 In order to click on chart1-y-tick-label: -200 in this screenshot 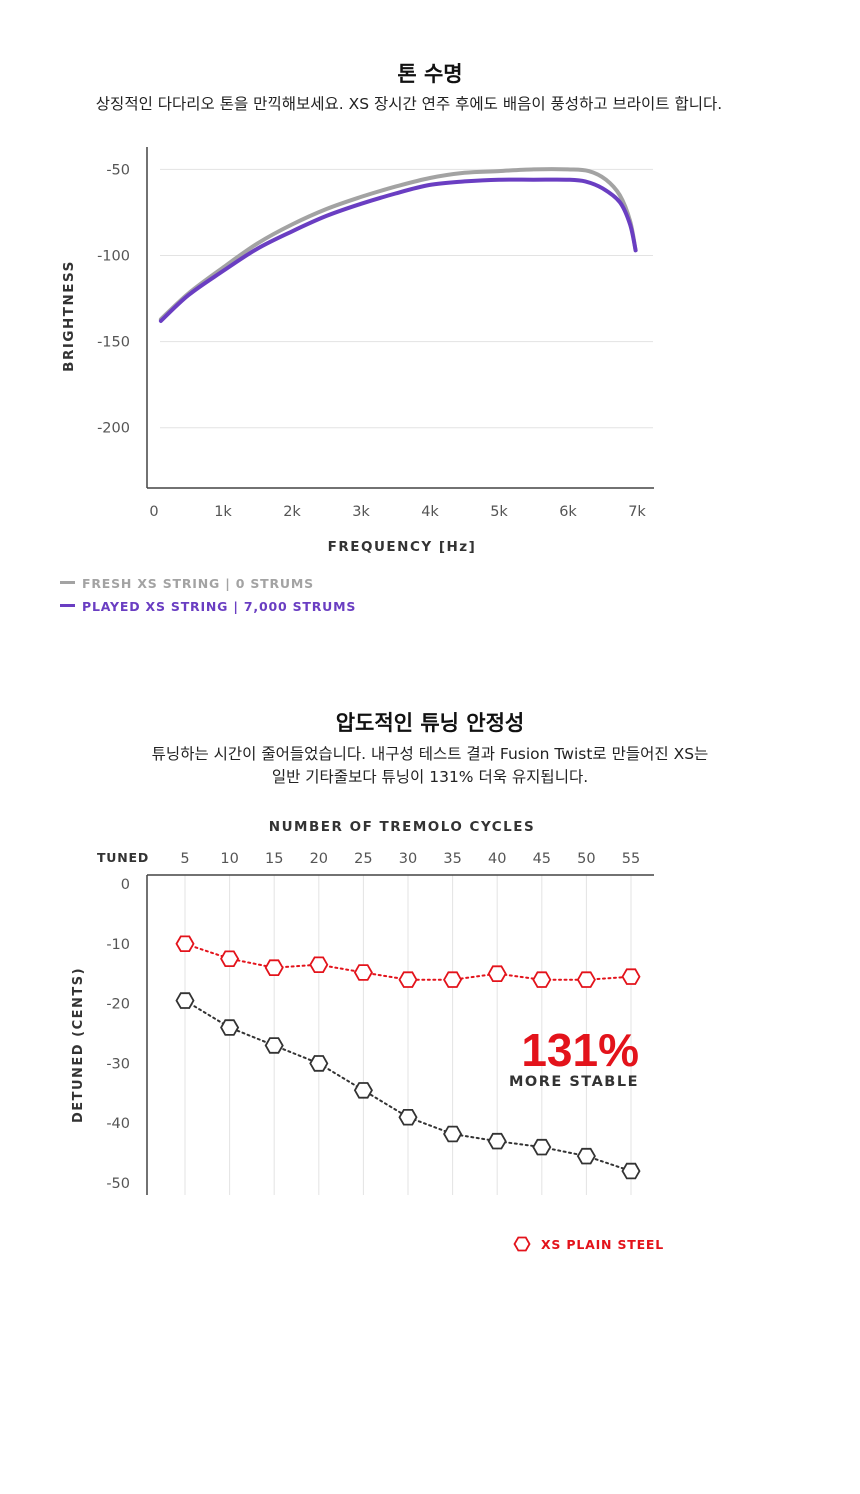, I will do `click(113, 429)`.